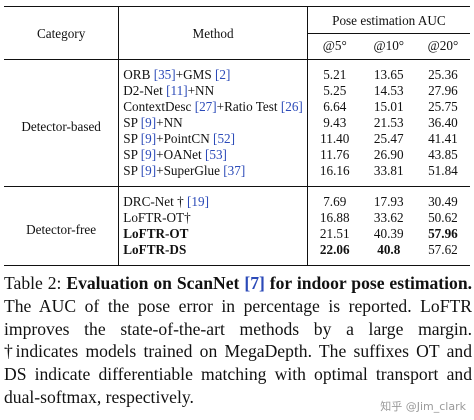 The image size is (474, 420). Describe the element at coordinates (388, 154) in the screenshot. I see `value-auc10: 26.90` at that location.